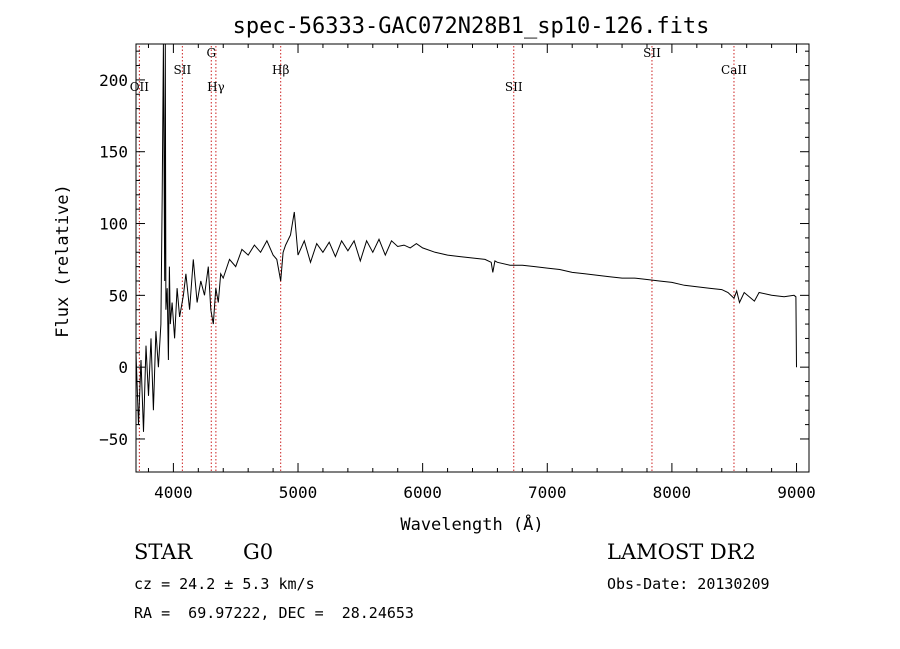 This screenshot has width=900, height=649. Describe the element at coordinates (211, 53) in the screenshot. I see `feature-label: G` at that location.